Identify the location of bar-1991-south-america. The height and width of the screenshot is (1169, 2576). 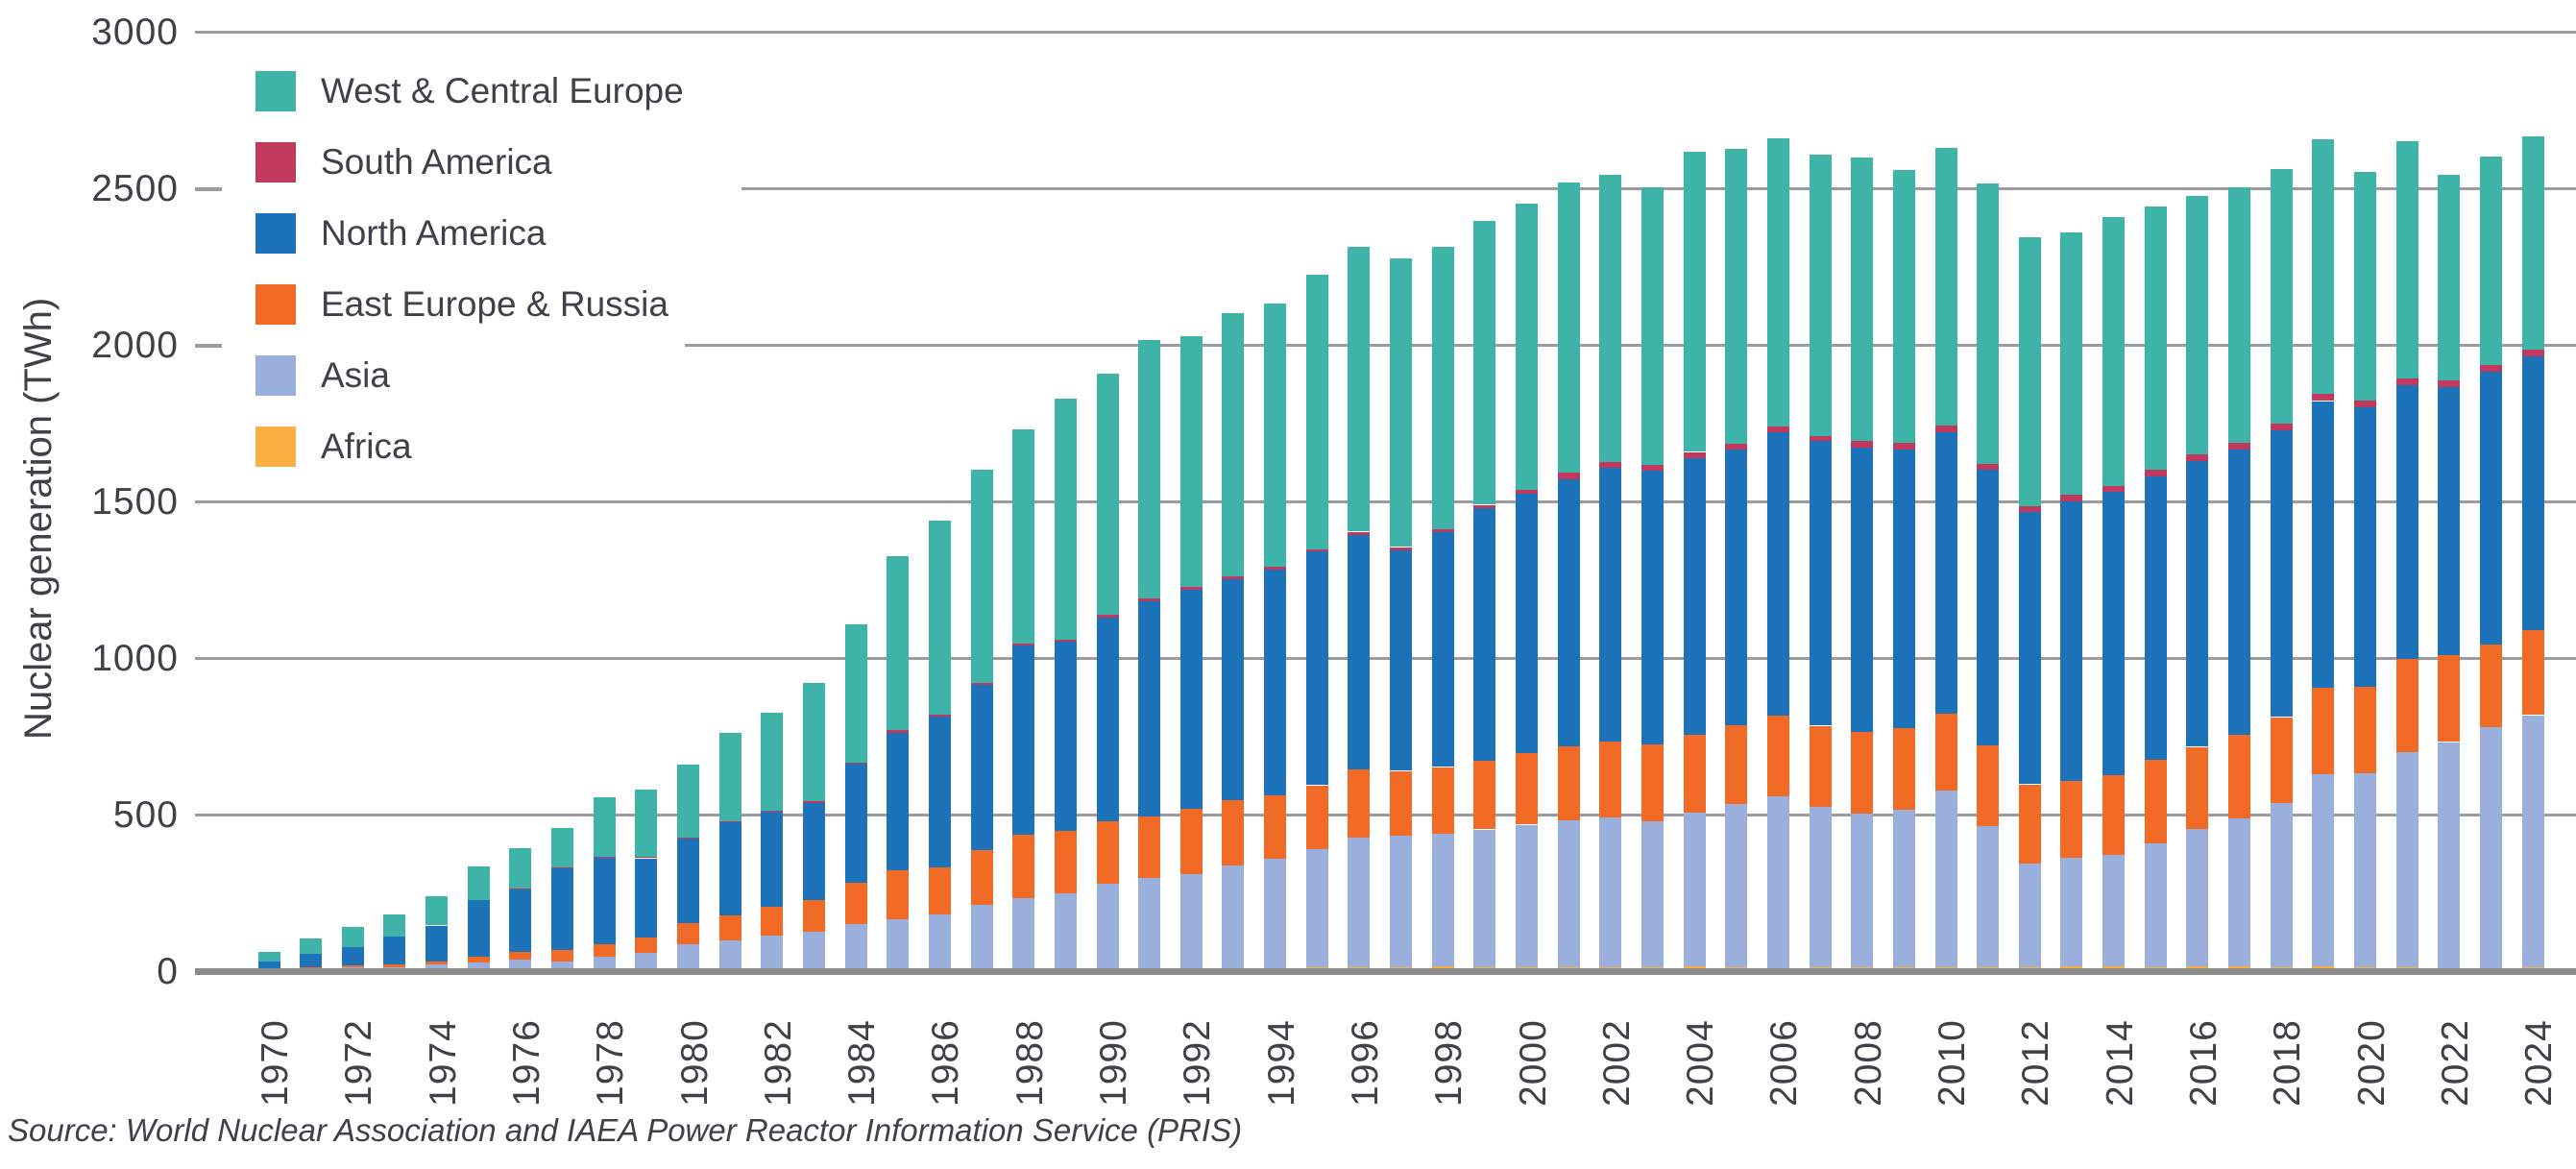
(1149, 599).